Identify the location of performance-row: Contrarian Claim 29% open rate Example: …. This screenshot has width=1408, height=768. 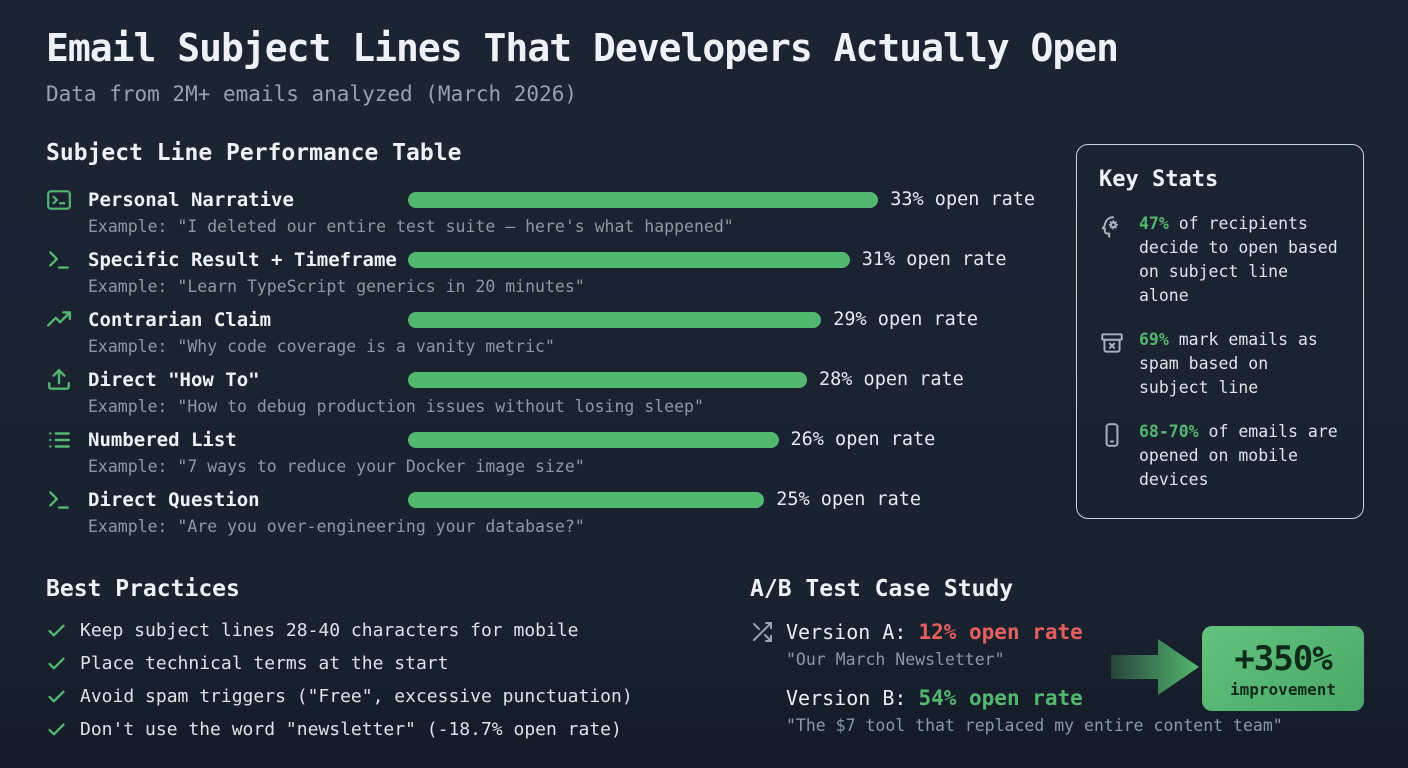
(540, 331).